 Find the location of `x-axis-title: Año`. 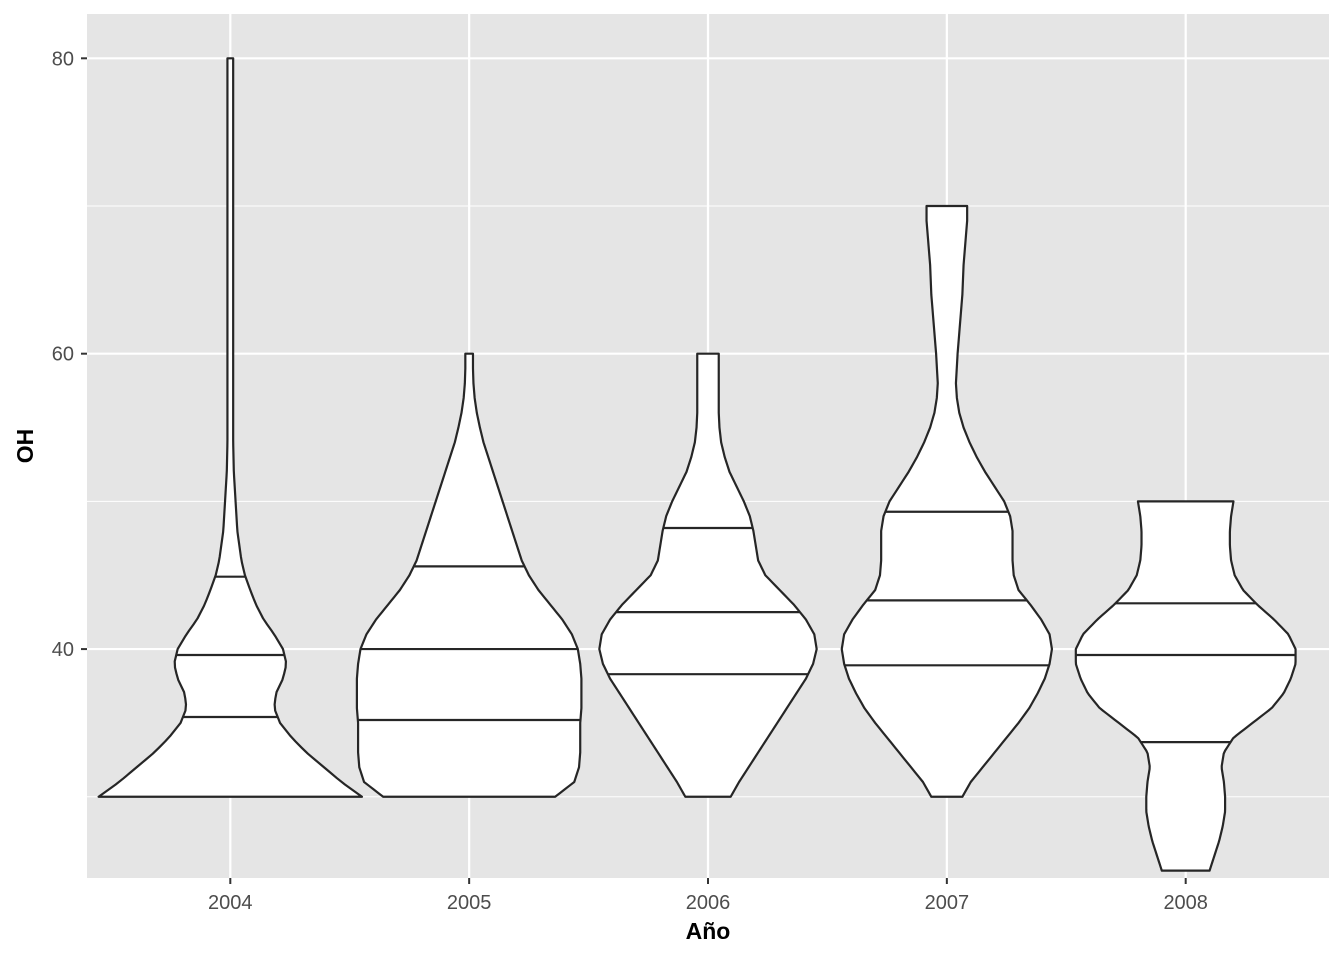

x-axis-title: Año is located at coordinates (708, 931).